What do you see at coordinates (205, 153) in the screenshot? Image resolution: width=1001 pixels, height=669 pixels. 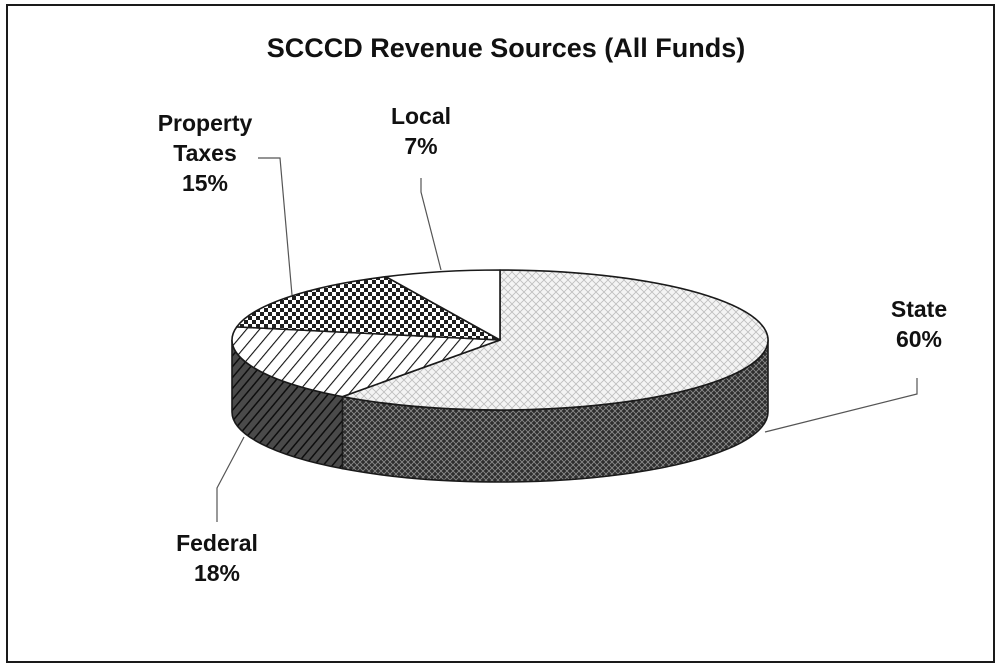 I see `slice-label-property-taxes-name: Taxes` at bounding box center [205, 153].